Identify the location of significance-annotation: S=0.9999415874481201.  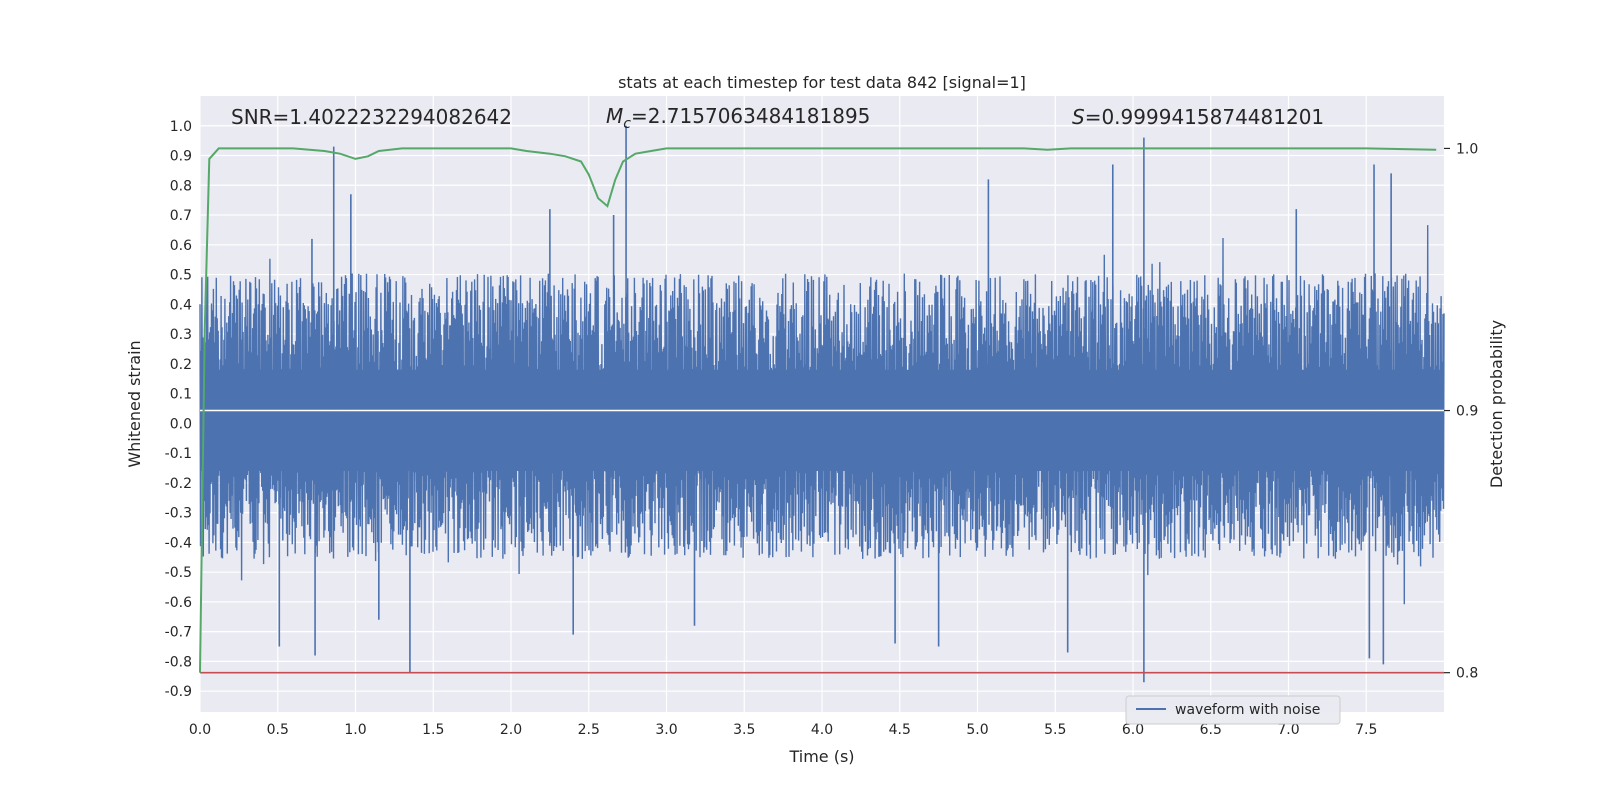
(1198, 117).